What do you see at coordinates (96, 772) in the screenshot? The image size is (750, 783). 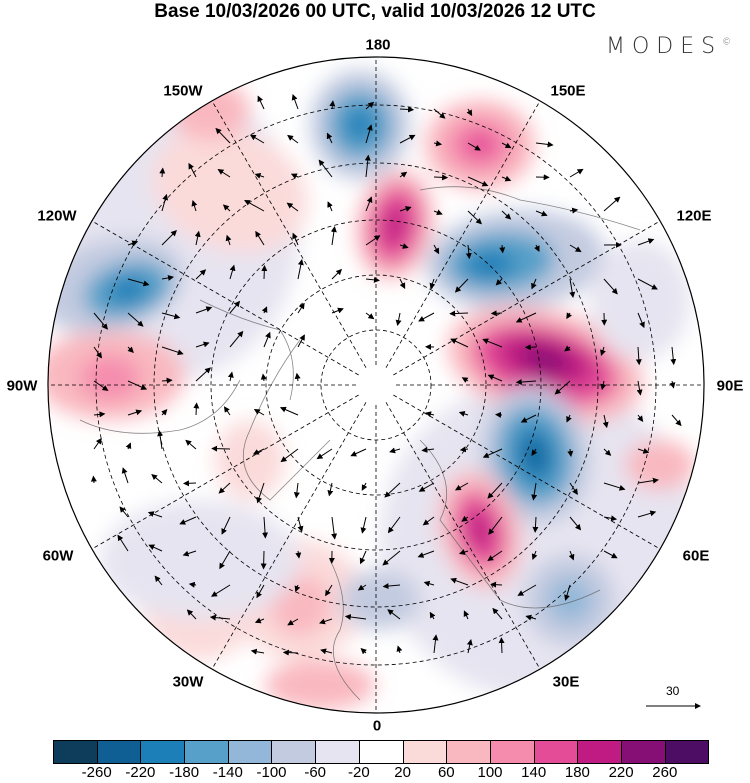 I see `colorbar-tick-label: -260` at bounding box center [96, 772].